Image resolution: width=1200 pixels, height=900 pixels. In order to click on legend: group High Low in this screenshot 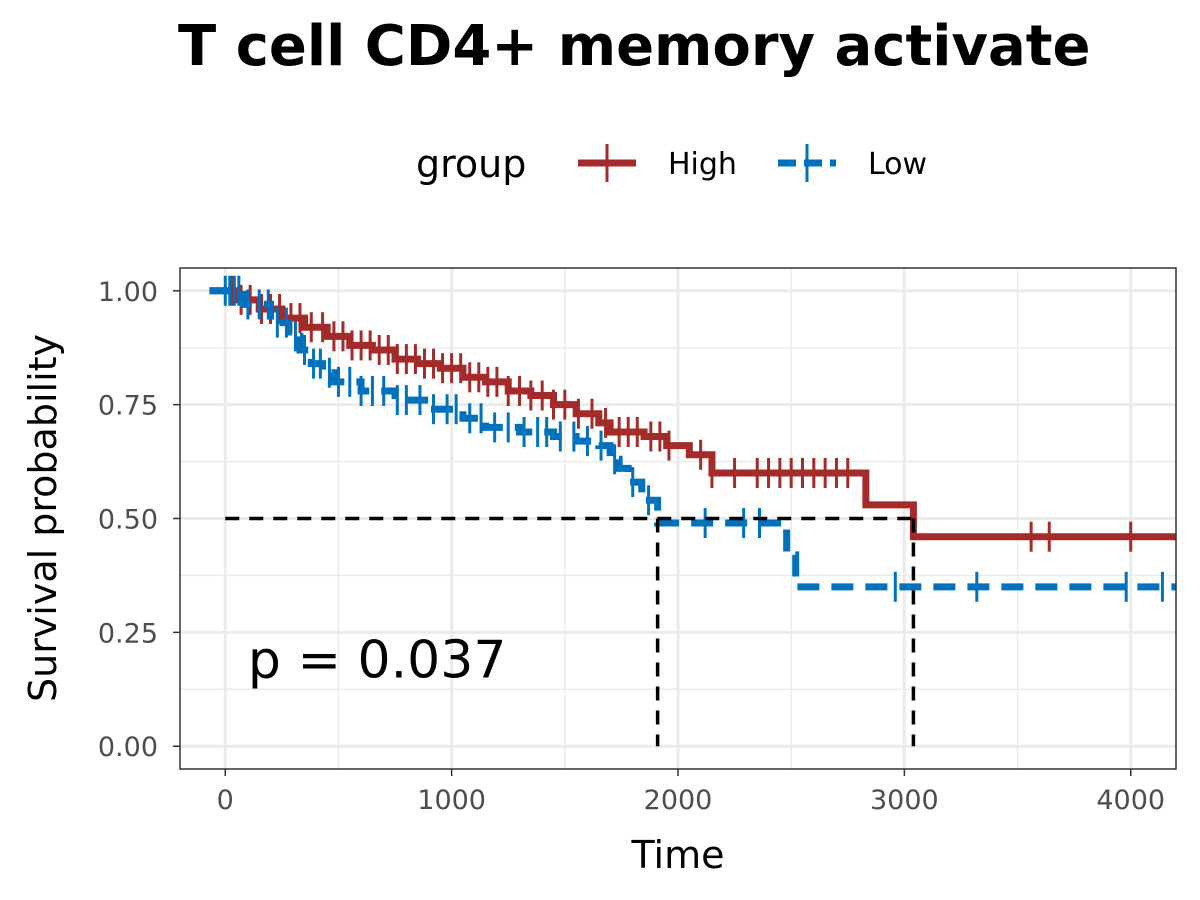, I will do `click(671, 164)`.